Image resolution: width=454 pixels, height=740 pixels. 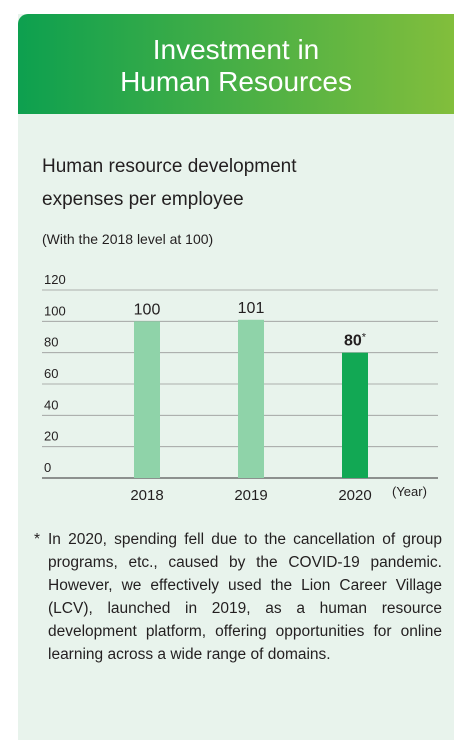 I want to click on footnote-marker: *, so click(x=37, y=539).